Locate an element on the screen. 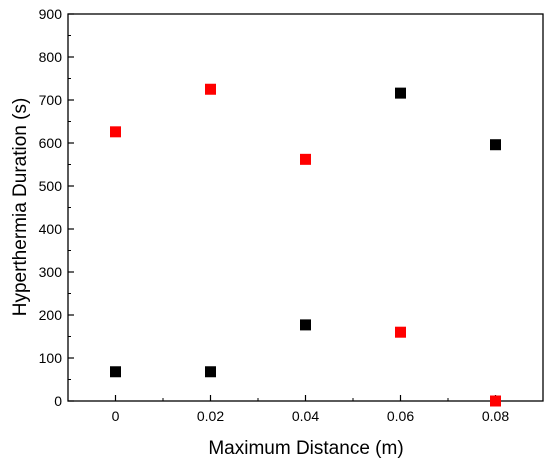 This screenshot has height=466, width=550. y-tick-label: 0 is located at coordinates (58, 401).